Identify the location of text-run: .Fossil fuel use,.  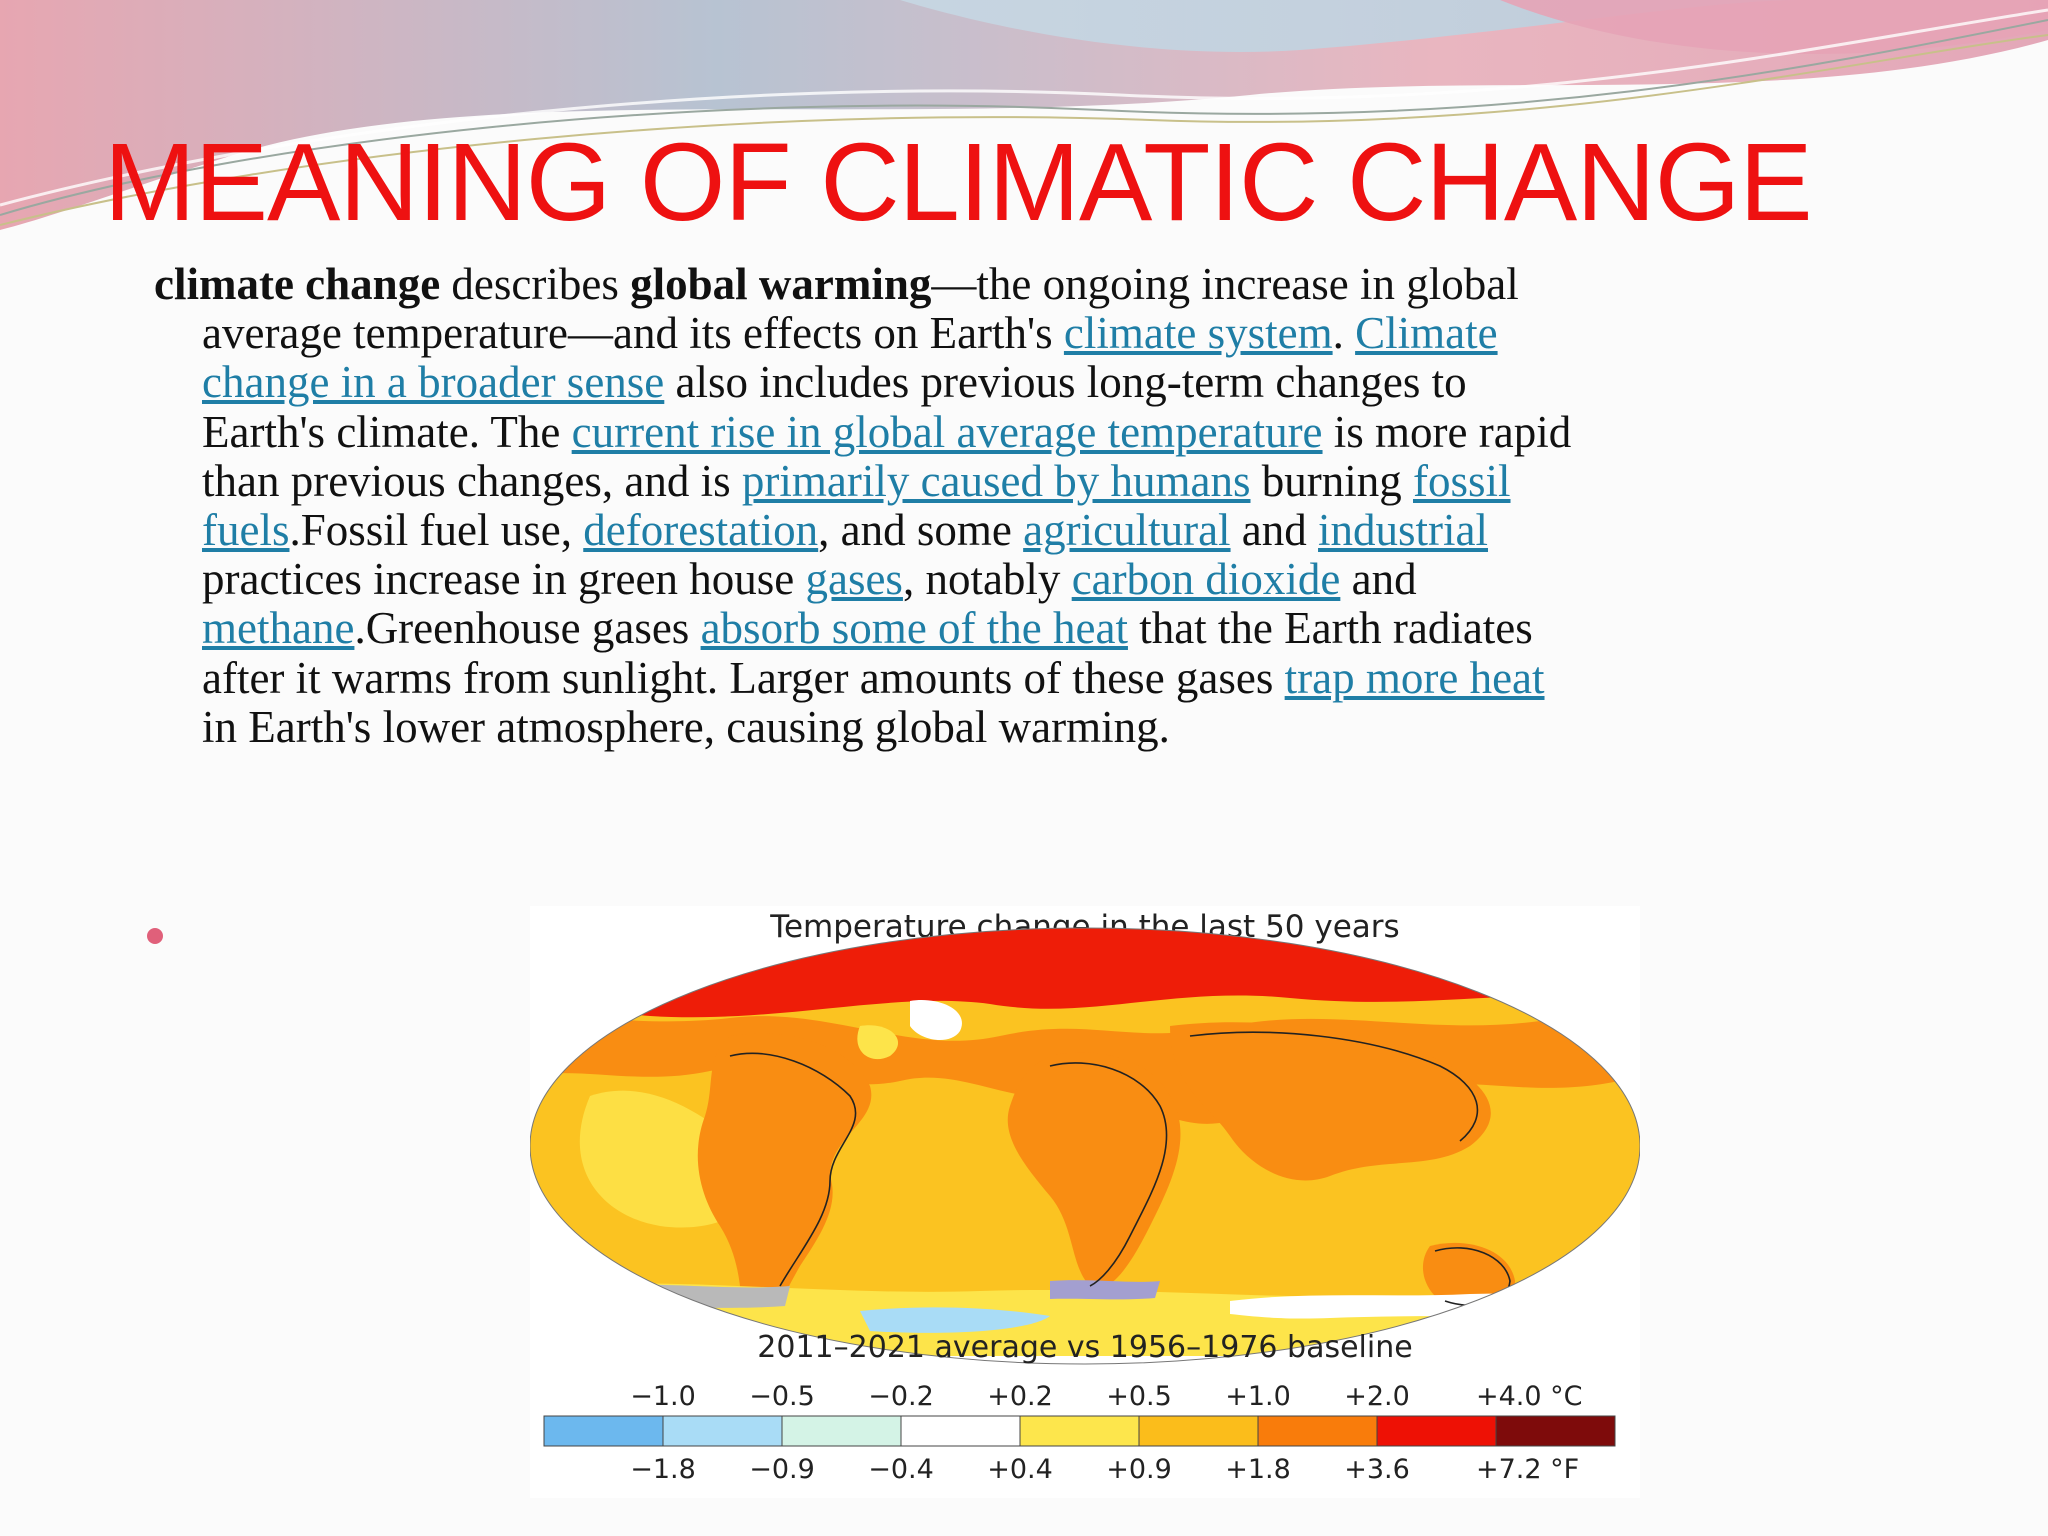
(436, 530).